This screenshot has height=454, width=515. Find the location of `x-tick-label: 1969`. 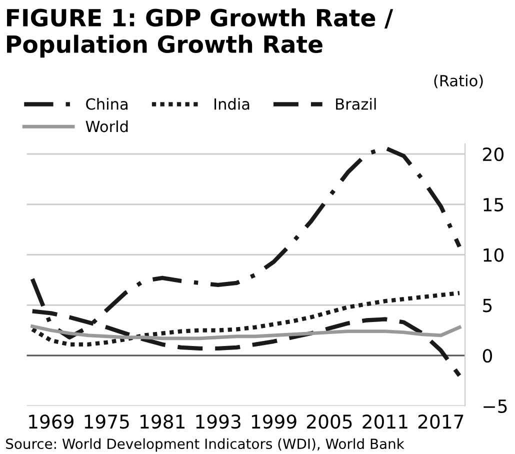

x-tick-label: 1969 is located at coordinates (51, 421).